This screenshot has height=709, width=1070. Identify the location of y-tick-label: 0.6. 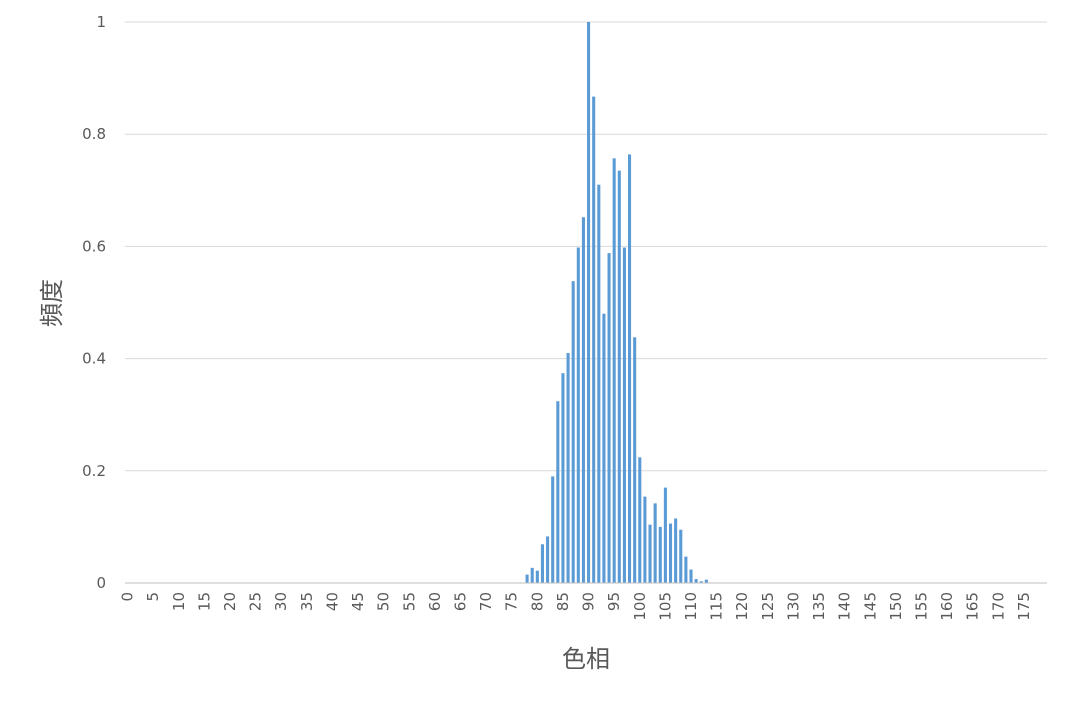
(94, 246).